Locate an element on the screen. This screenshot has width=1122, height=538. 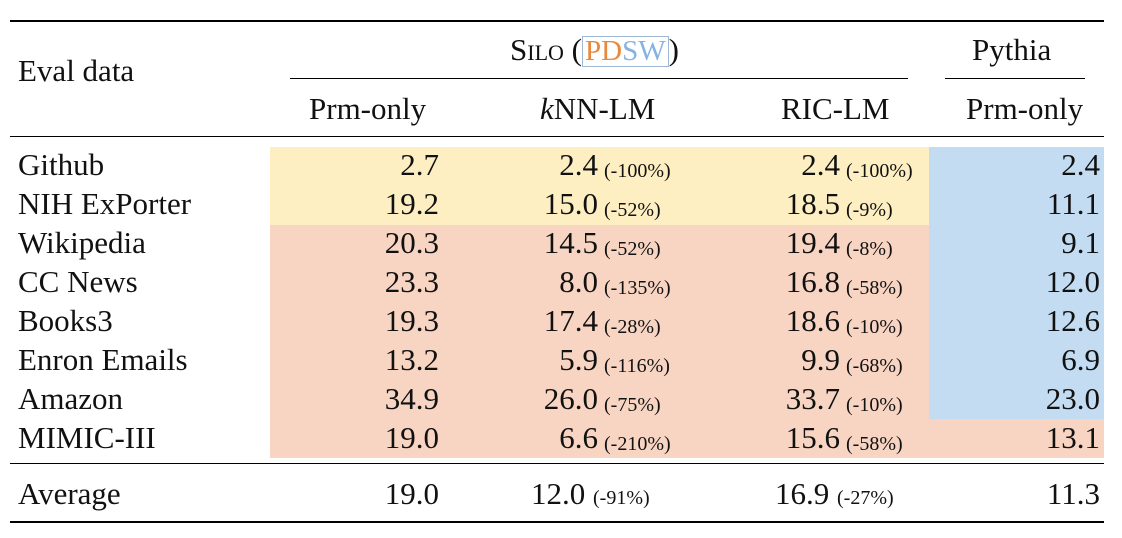
row-knn-value: 15.0 is located at coordinates (570, 203).